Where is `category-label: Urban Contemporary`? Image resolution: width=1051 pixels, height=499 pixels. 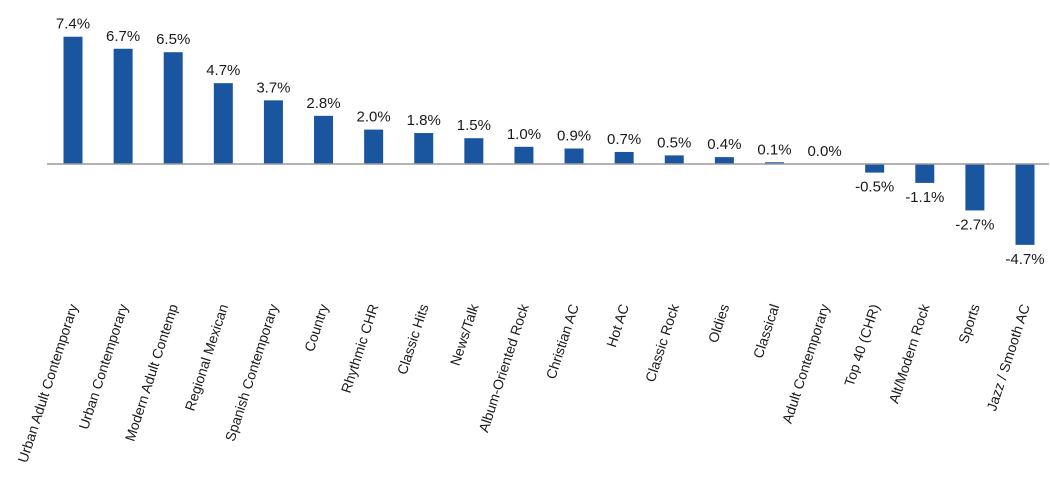 category-label: Urban Contemporary is located at coordinates (103, 366).